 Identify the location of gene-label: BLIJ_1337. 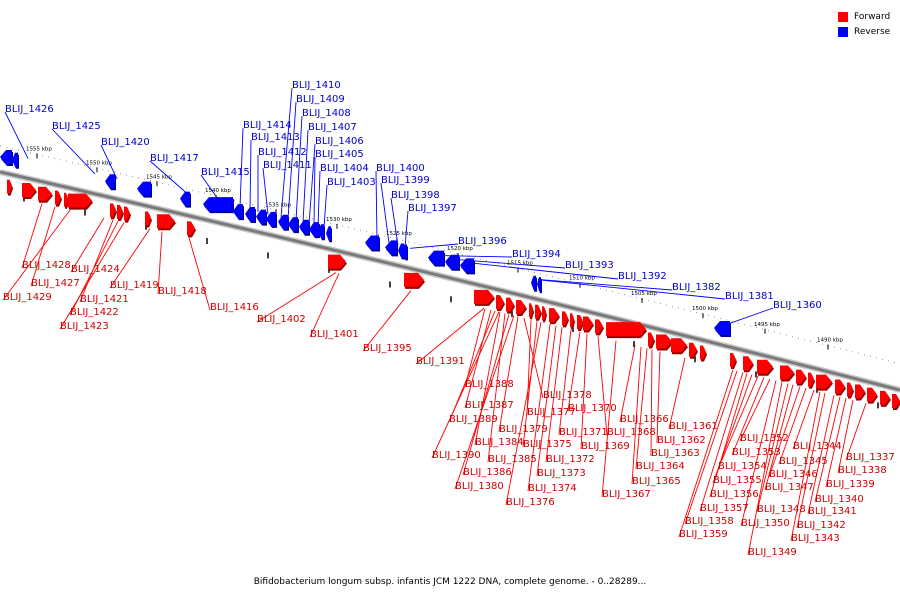
(870, 457).